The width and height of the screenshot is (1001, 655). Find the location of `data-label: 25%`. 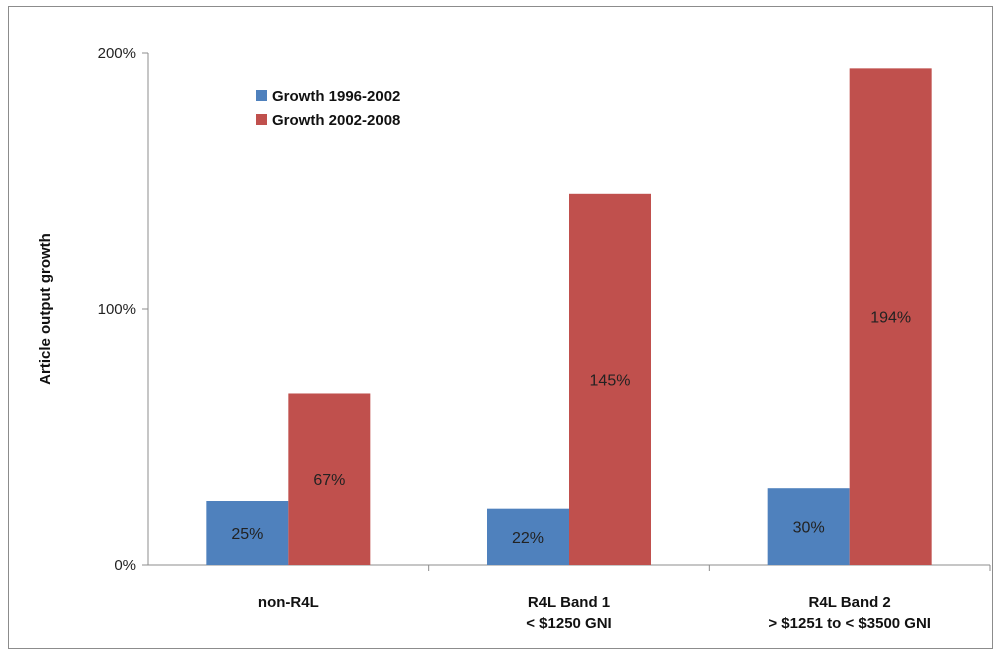

data-label: 25% is located at coordinates (247, 534).